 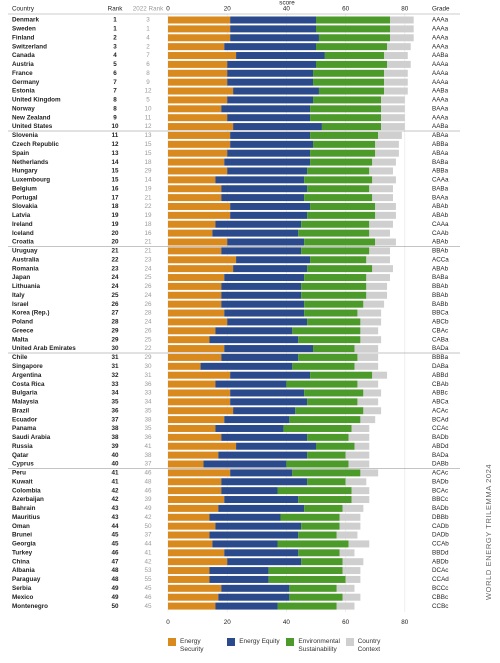 I want to click on country-label: Peru, so click(x=19, y=473).